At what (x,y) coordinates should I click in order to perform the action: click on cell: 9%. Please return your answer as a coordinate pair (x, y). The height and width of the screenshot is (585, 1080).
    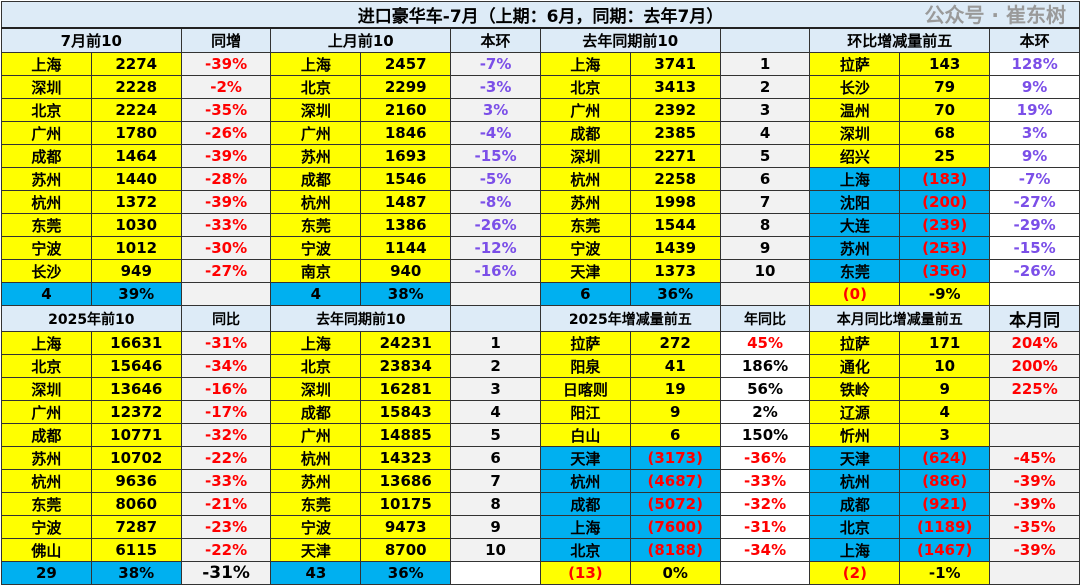
    Looking at the image, I should click on (1034, 87).